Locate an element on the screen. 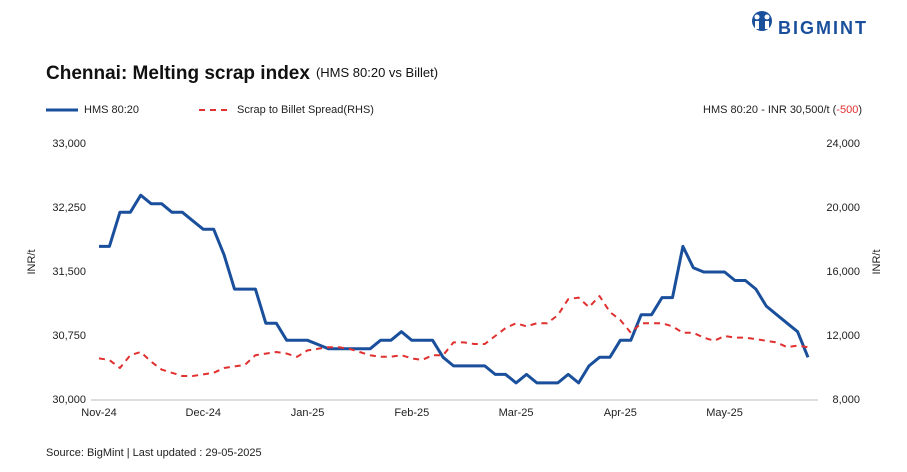 The width and height of the screenshot is (907, 472). logo: BIGMINT is located at coordinates (823, 28).